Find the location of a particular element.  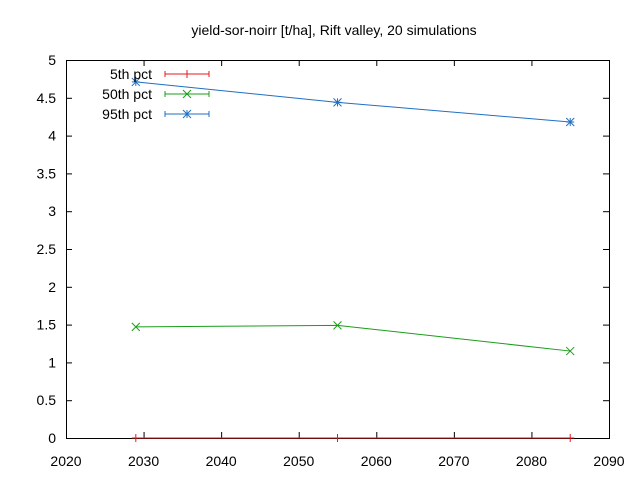

x-tick-label: 2030 is located at coordinates (143, 461).